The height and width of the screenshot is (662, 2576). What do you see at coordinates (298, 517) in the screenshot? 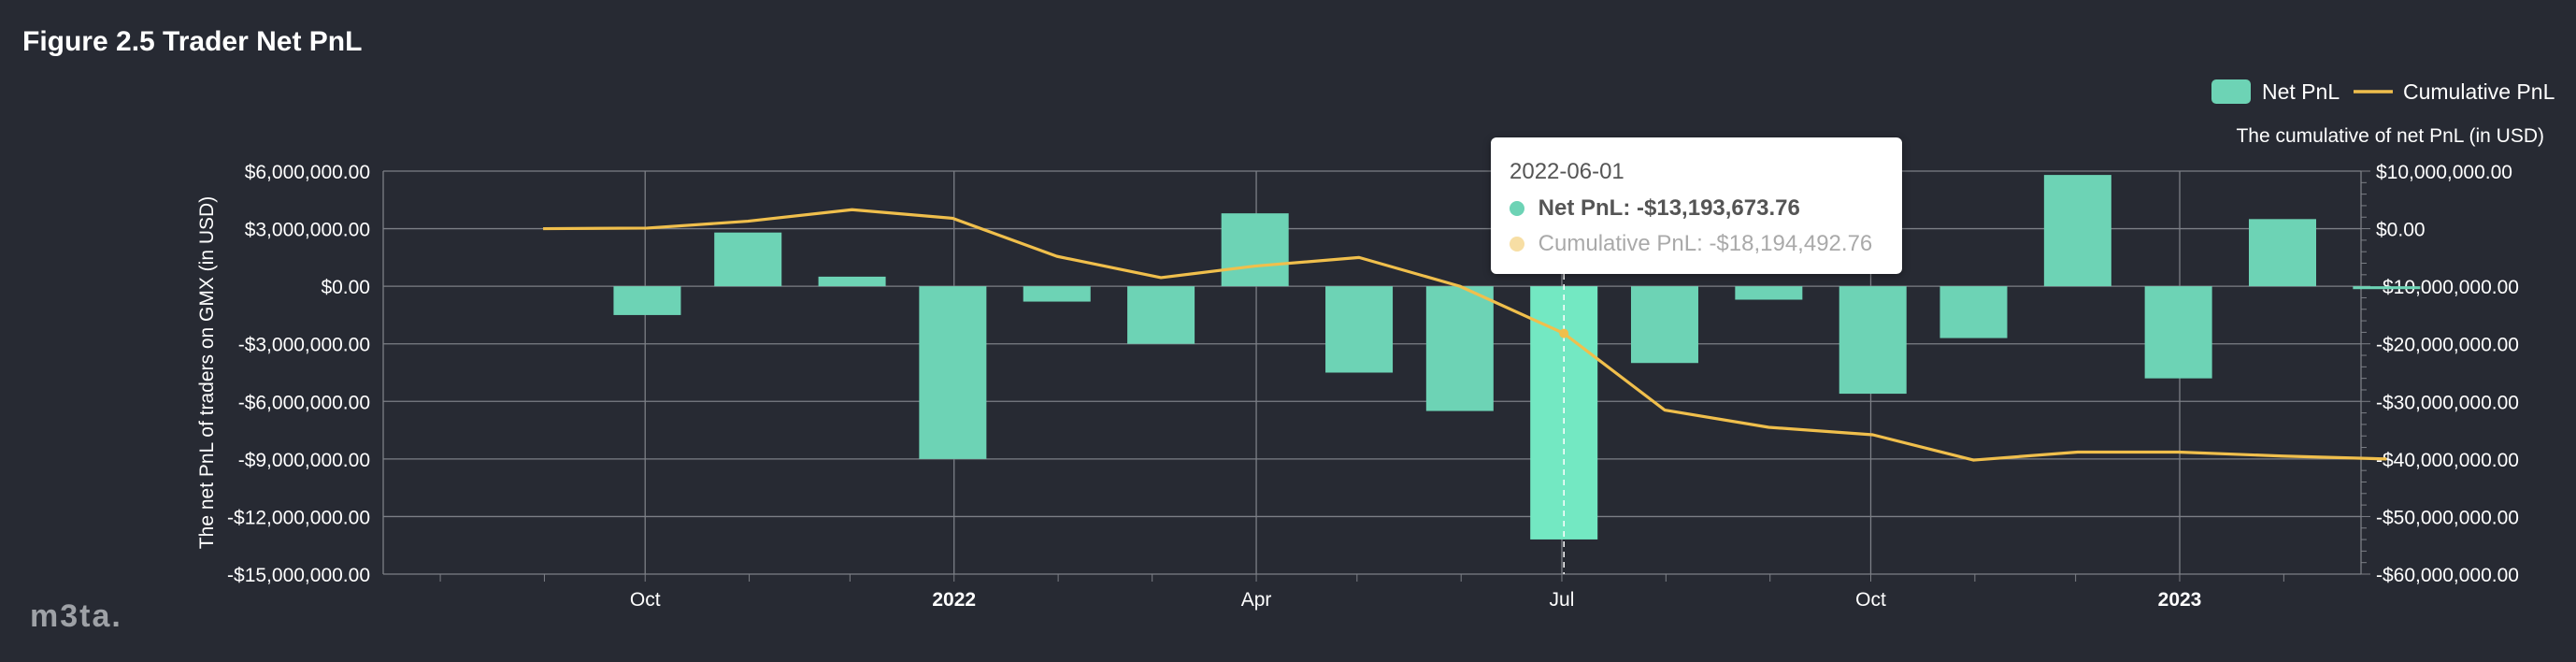
I see `y-left-tick-label: -$12,000,000.00` at bounding box center [298, 517].